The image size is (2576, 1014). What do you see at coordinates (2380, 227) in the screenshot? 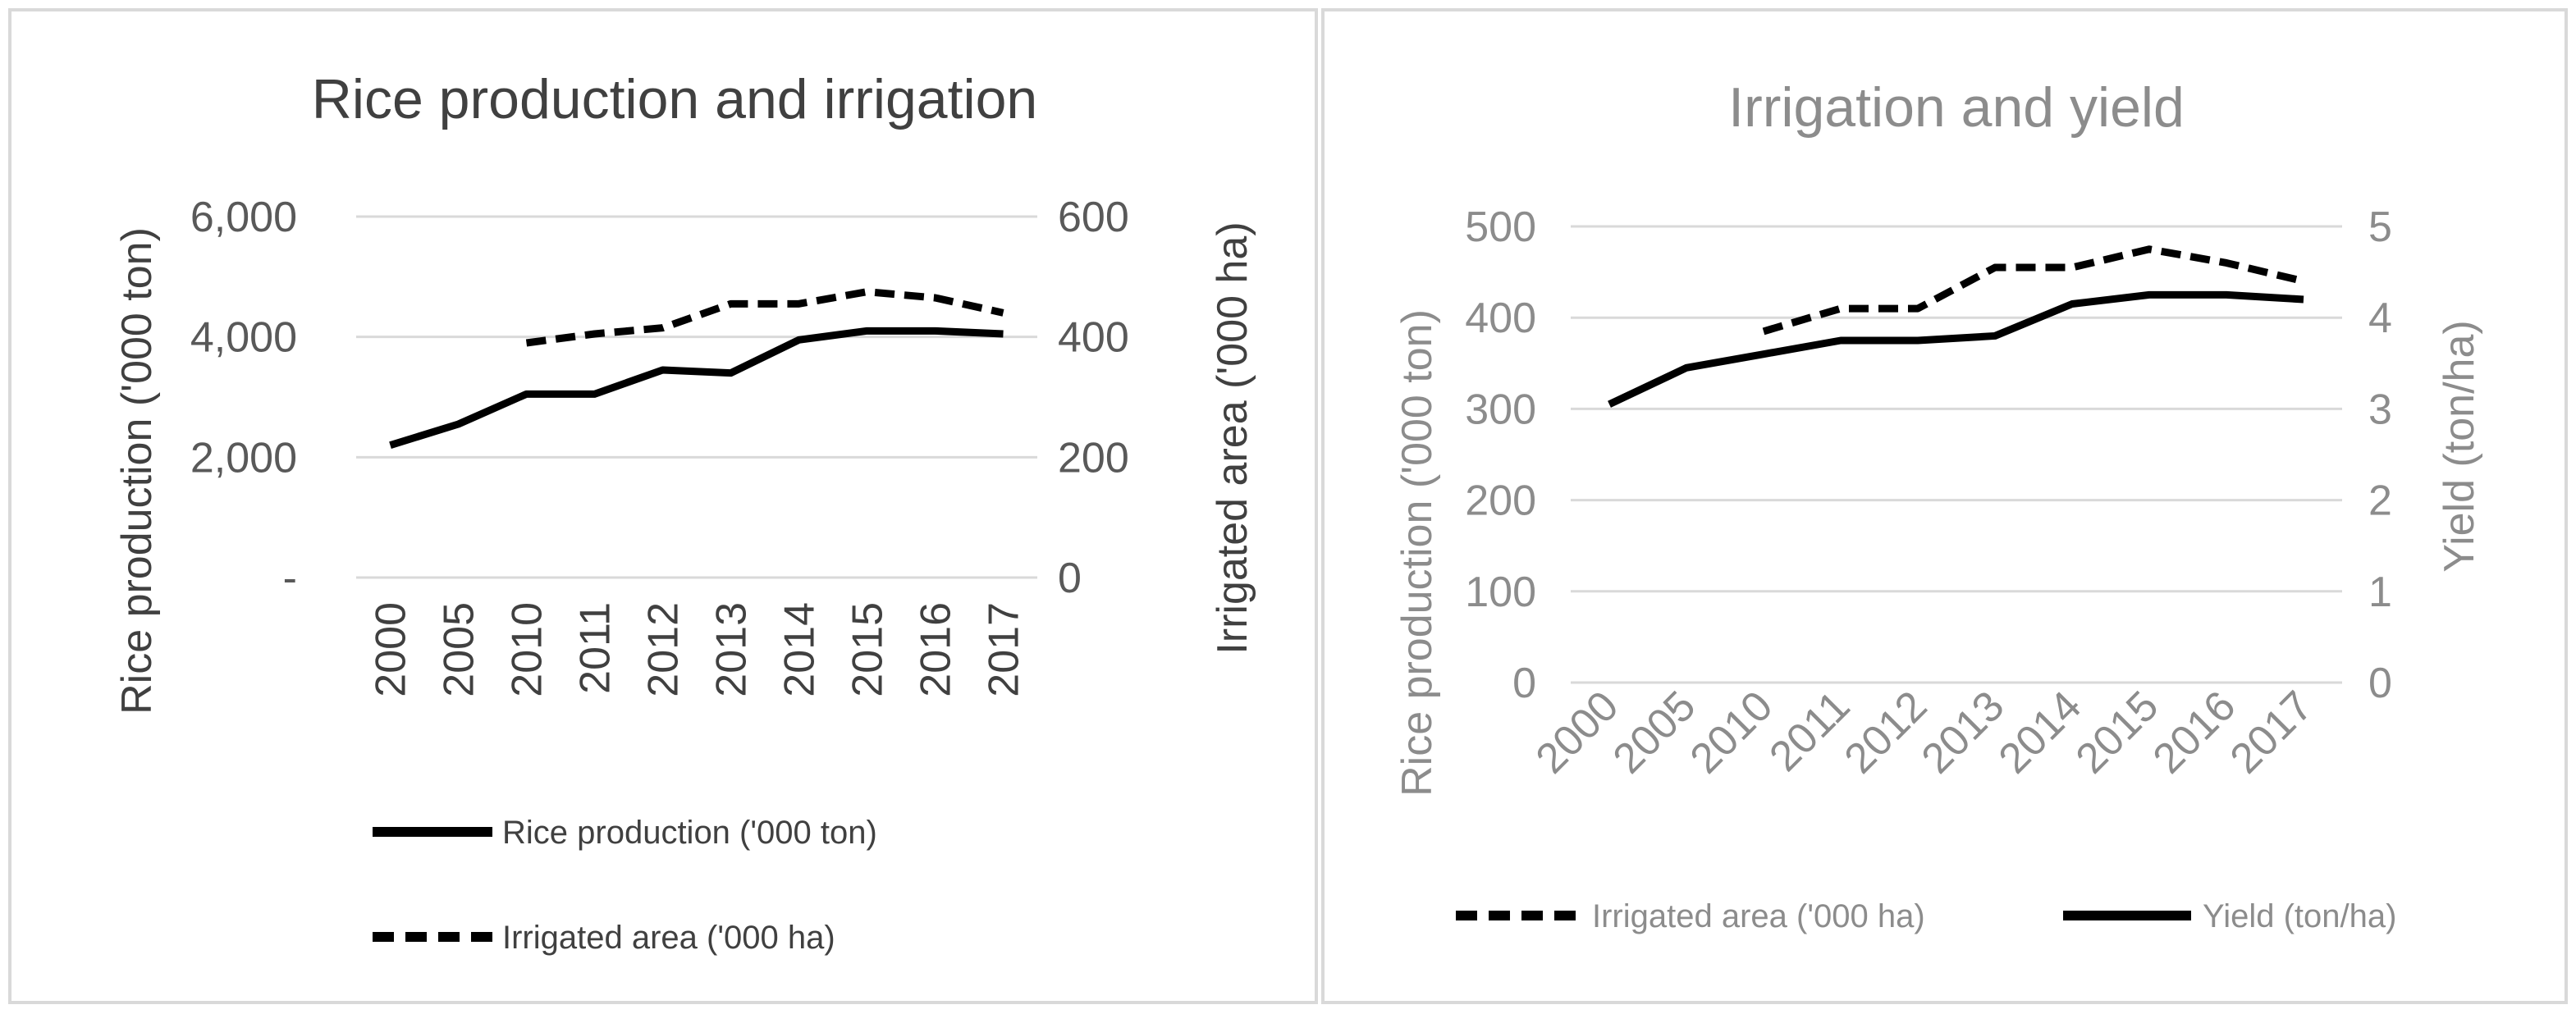
I see `y2-tick-label: 5` at bounding box center [2380, 227].